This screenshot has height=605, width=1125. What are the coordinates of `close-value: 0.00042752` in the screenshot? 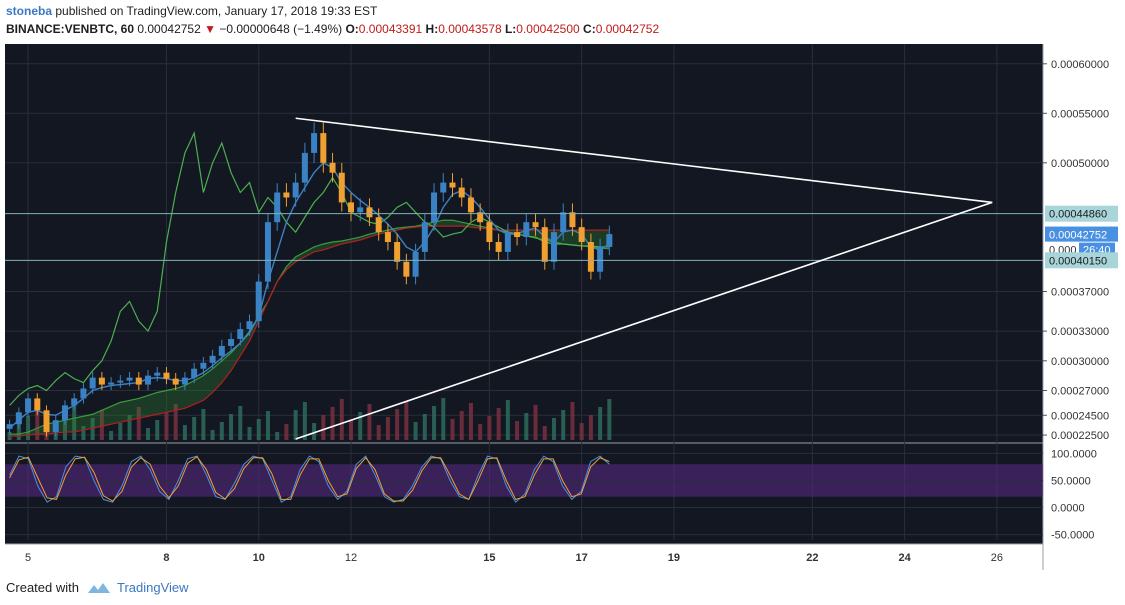 It's located at (627, 29).